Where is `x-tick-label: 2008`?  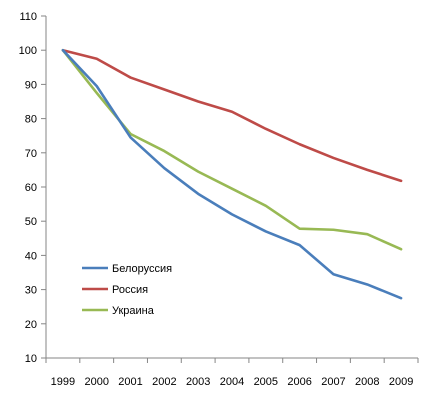
x-tick-label: 2008 is located at coordinates (367, 382).